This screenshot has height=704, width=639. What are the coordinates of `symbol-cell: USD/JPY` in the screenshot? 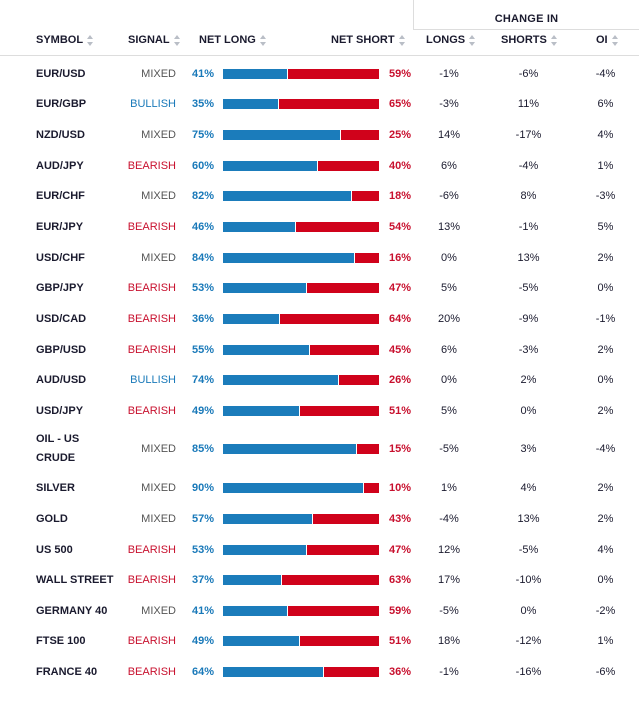 It's located at (60, 411).